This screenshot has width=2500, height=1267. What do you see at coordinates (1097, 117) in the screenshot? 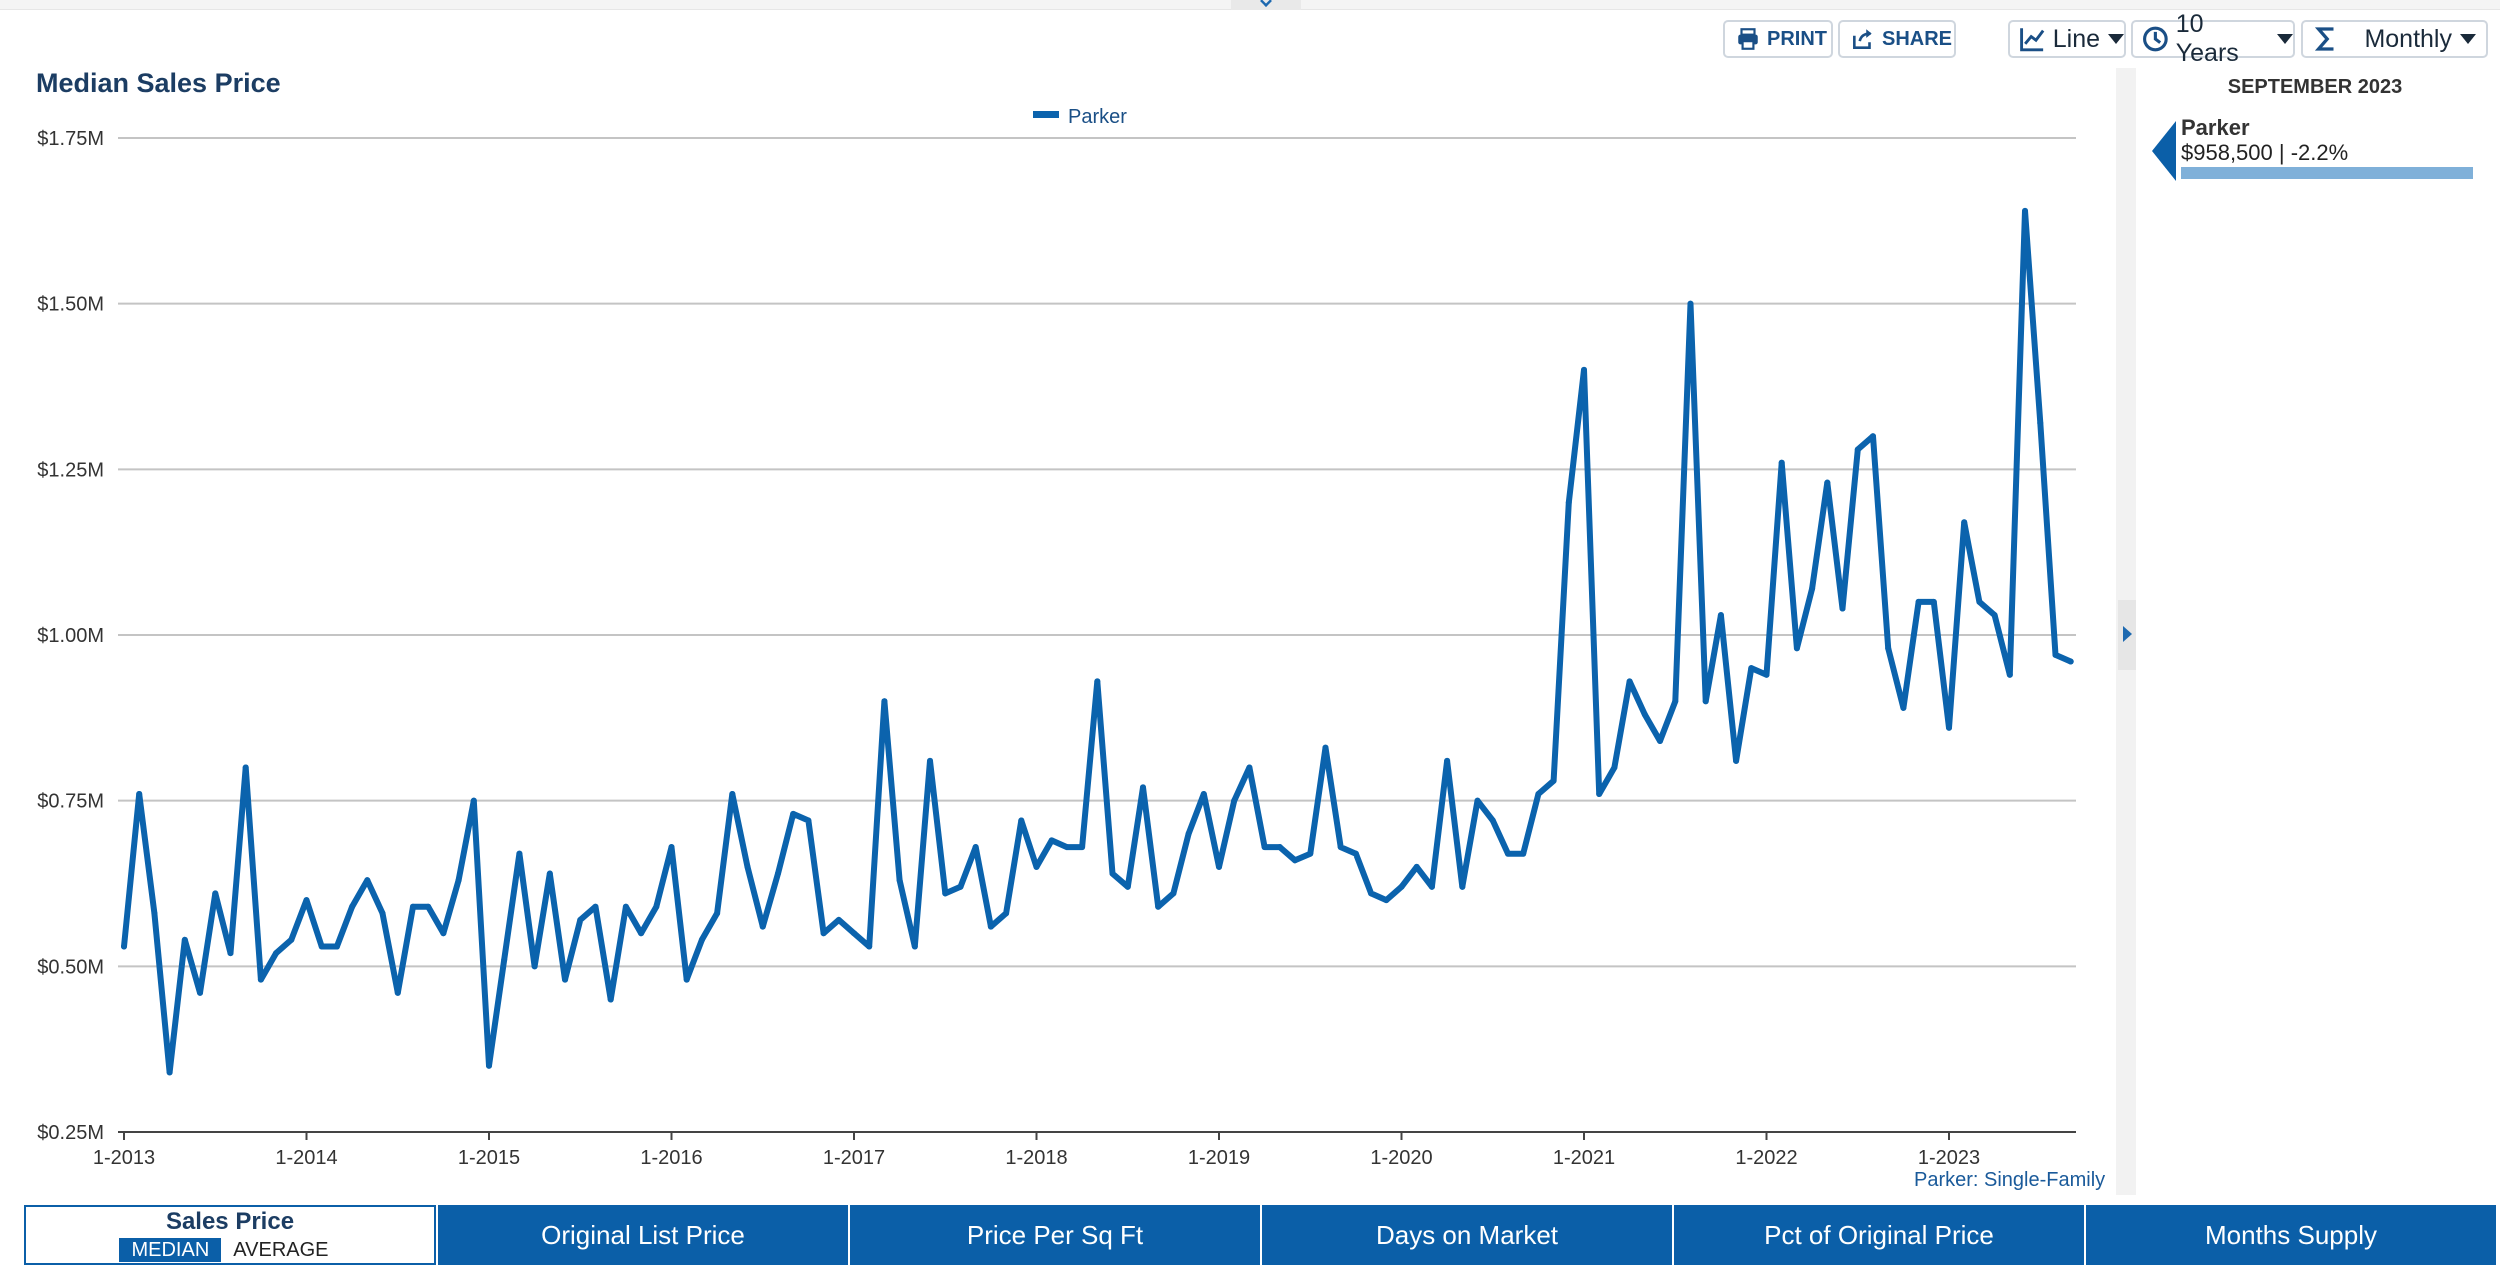
I see `legend-label: Parker` at bounding box center [1097, 117].